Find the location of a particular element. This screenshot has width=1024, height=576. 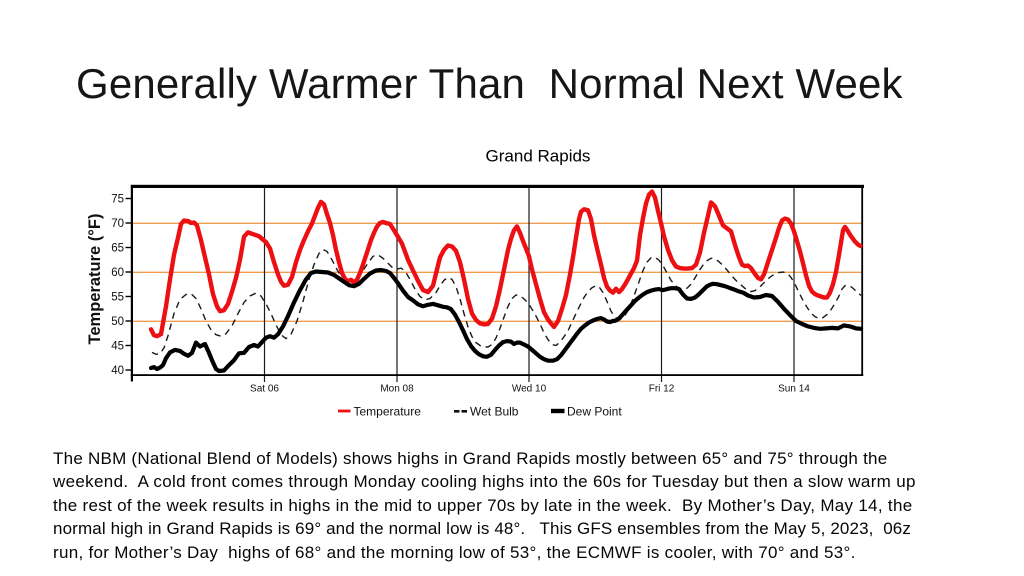

svg-text: Wed 10 is located at coordinates (529, 389).